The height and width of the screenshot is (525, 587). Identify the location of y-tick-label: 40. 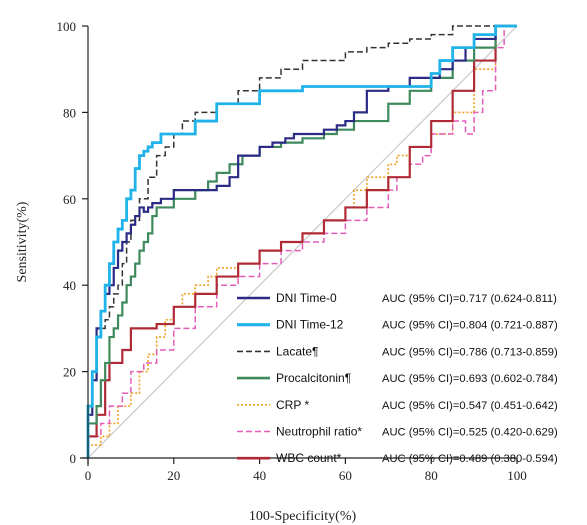
(69, 285).